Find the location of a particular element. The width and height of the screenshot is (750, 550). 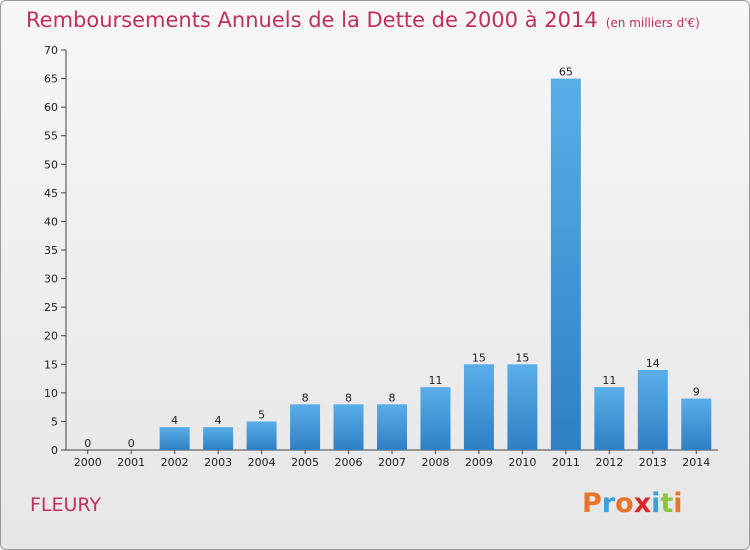

data-label: 65 is located at coordinates (566, 72).